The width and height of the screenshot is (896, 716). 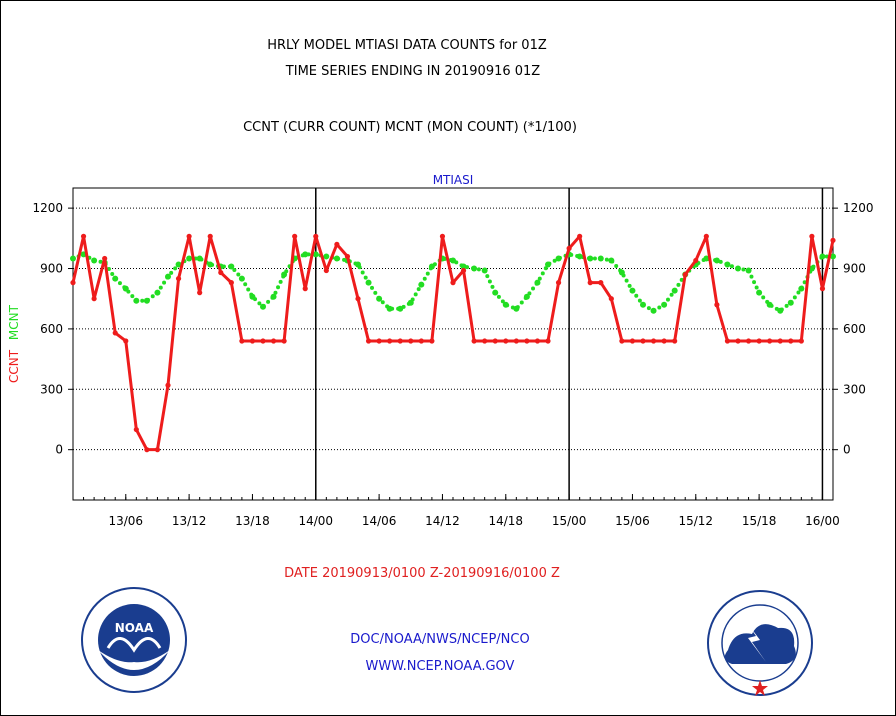 What do you see at coordinates (134, 628) in the screenshot?
I see `noaa-logo-text: NOAA` at bounding box center [134, 628].